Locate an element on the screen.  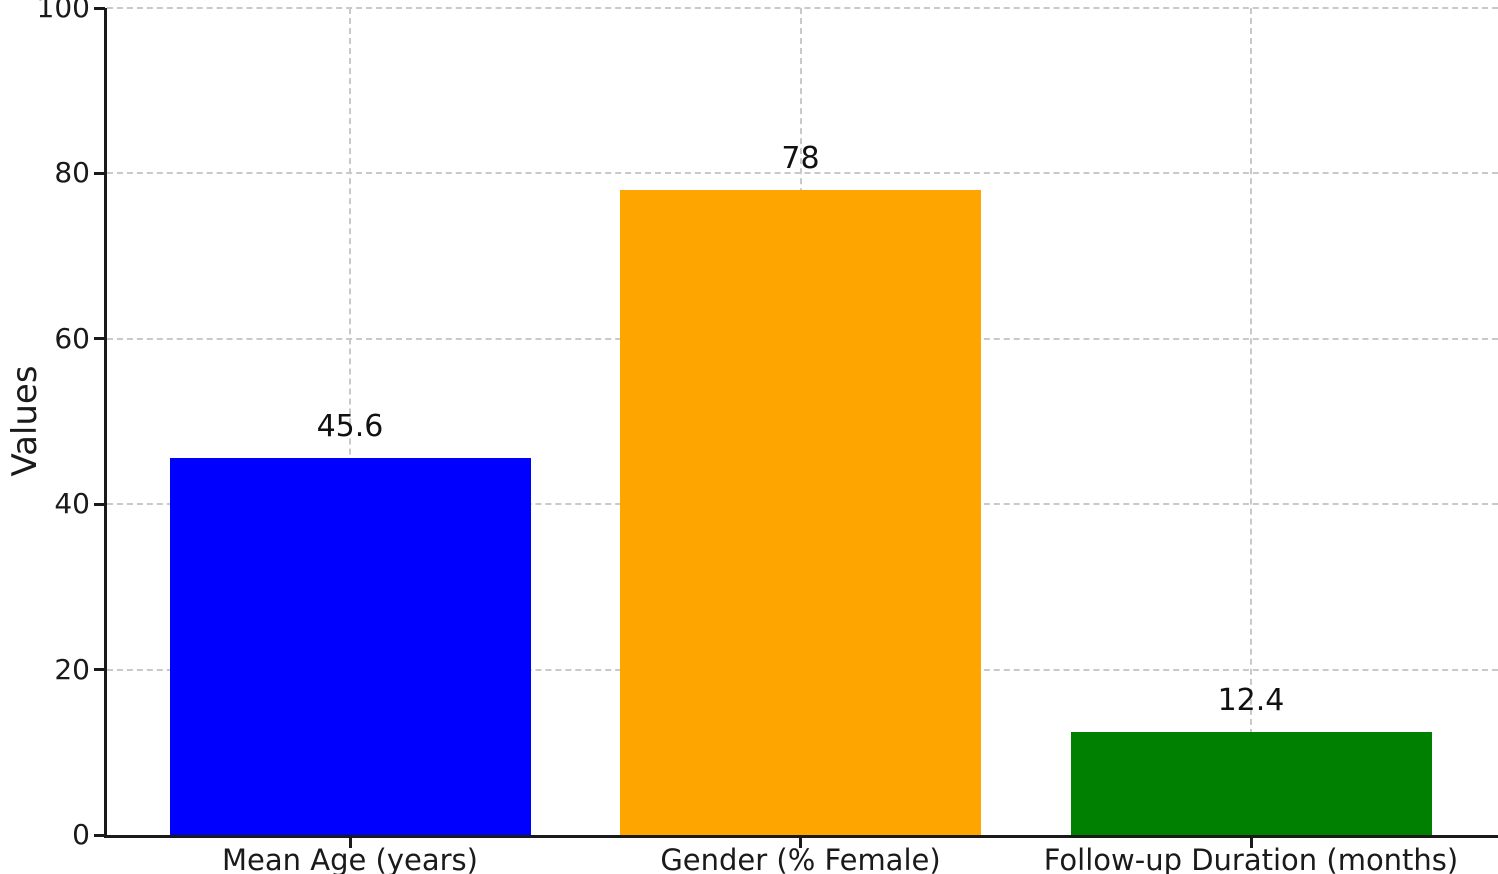
x-tick-label: Follow-up Duration (months) is located at coordinates (1251, 858).